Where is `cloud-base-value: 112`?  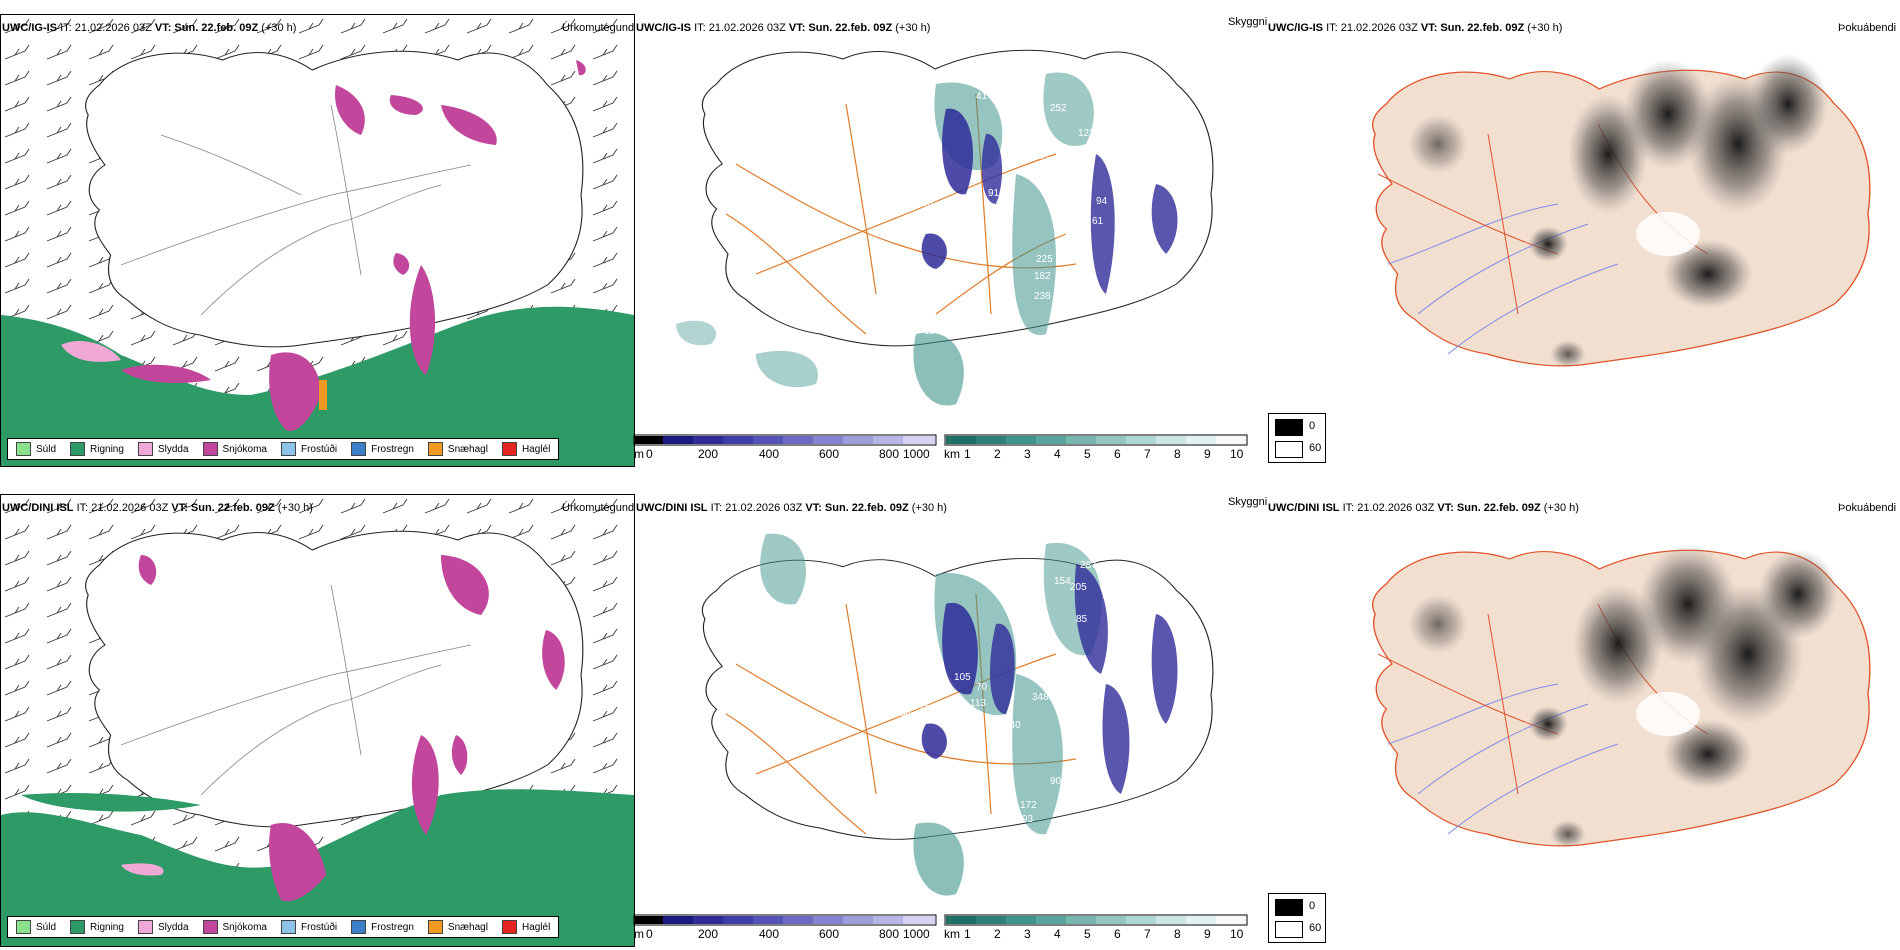
cloud-base-value: 112 is located at coordinates (1110, 595).